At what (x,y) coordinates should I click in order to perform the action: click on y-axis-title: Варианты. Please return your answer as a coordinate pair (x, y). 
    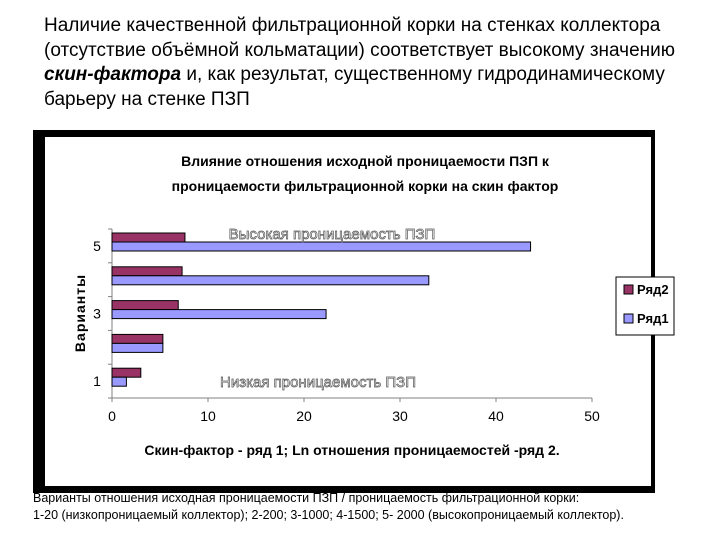
    Looking at the image, I should click on (80, 313).